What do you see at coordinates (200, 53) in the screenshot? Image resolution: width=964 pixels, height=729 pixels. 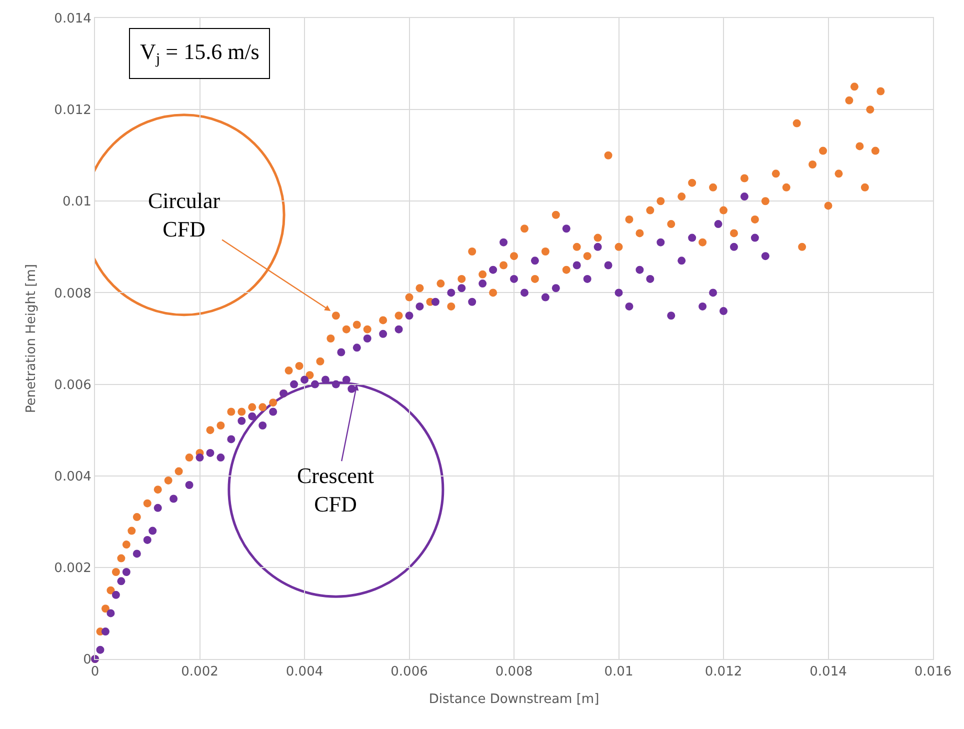 I see `annotation: V$_{j}$ = 15.6 m/s` at bounding box center [200, 53].